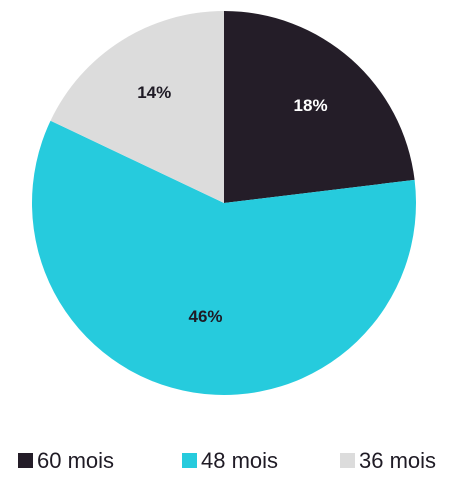 The height and width of the screenshot is (481, 465). I want to click on legend-label-48-mois: 48 mois, so click(239, 460).